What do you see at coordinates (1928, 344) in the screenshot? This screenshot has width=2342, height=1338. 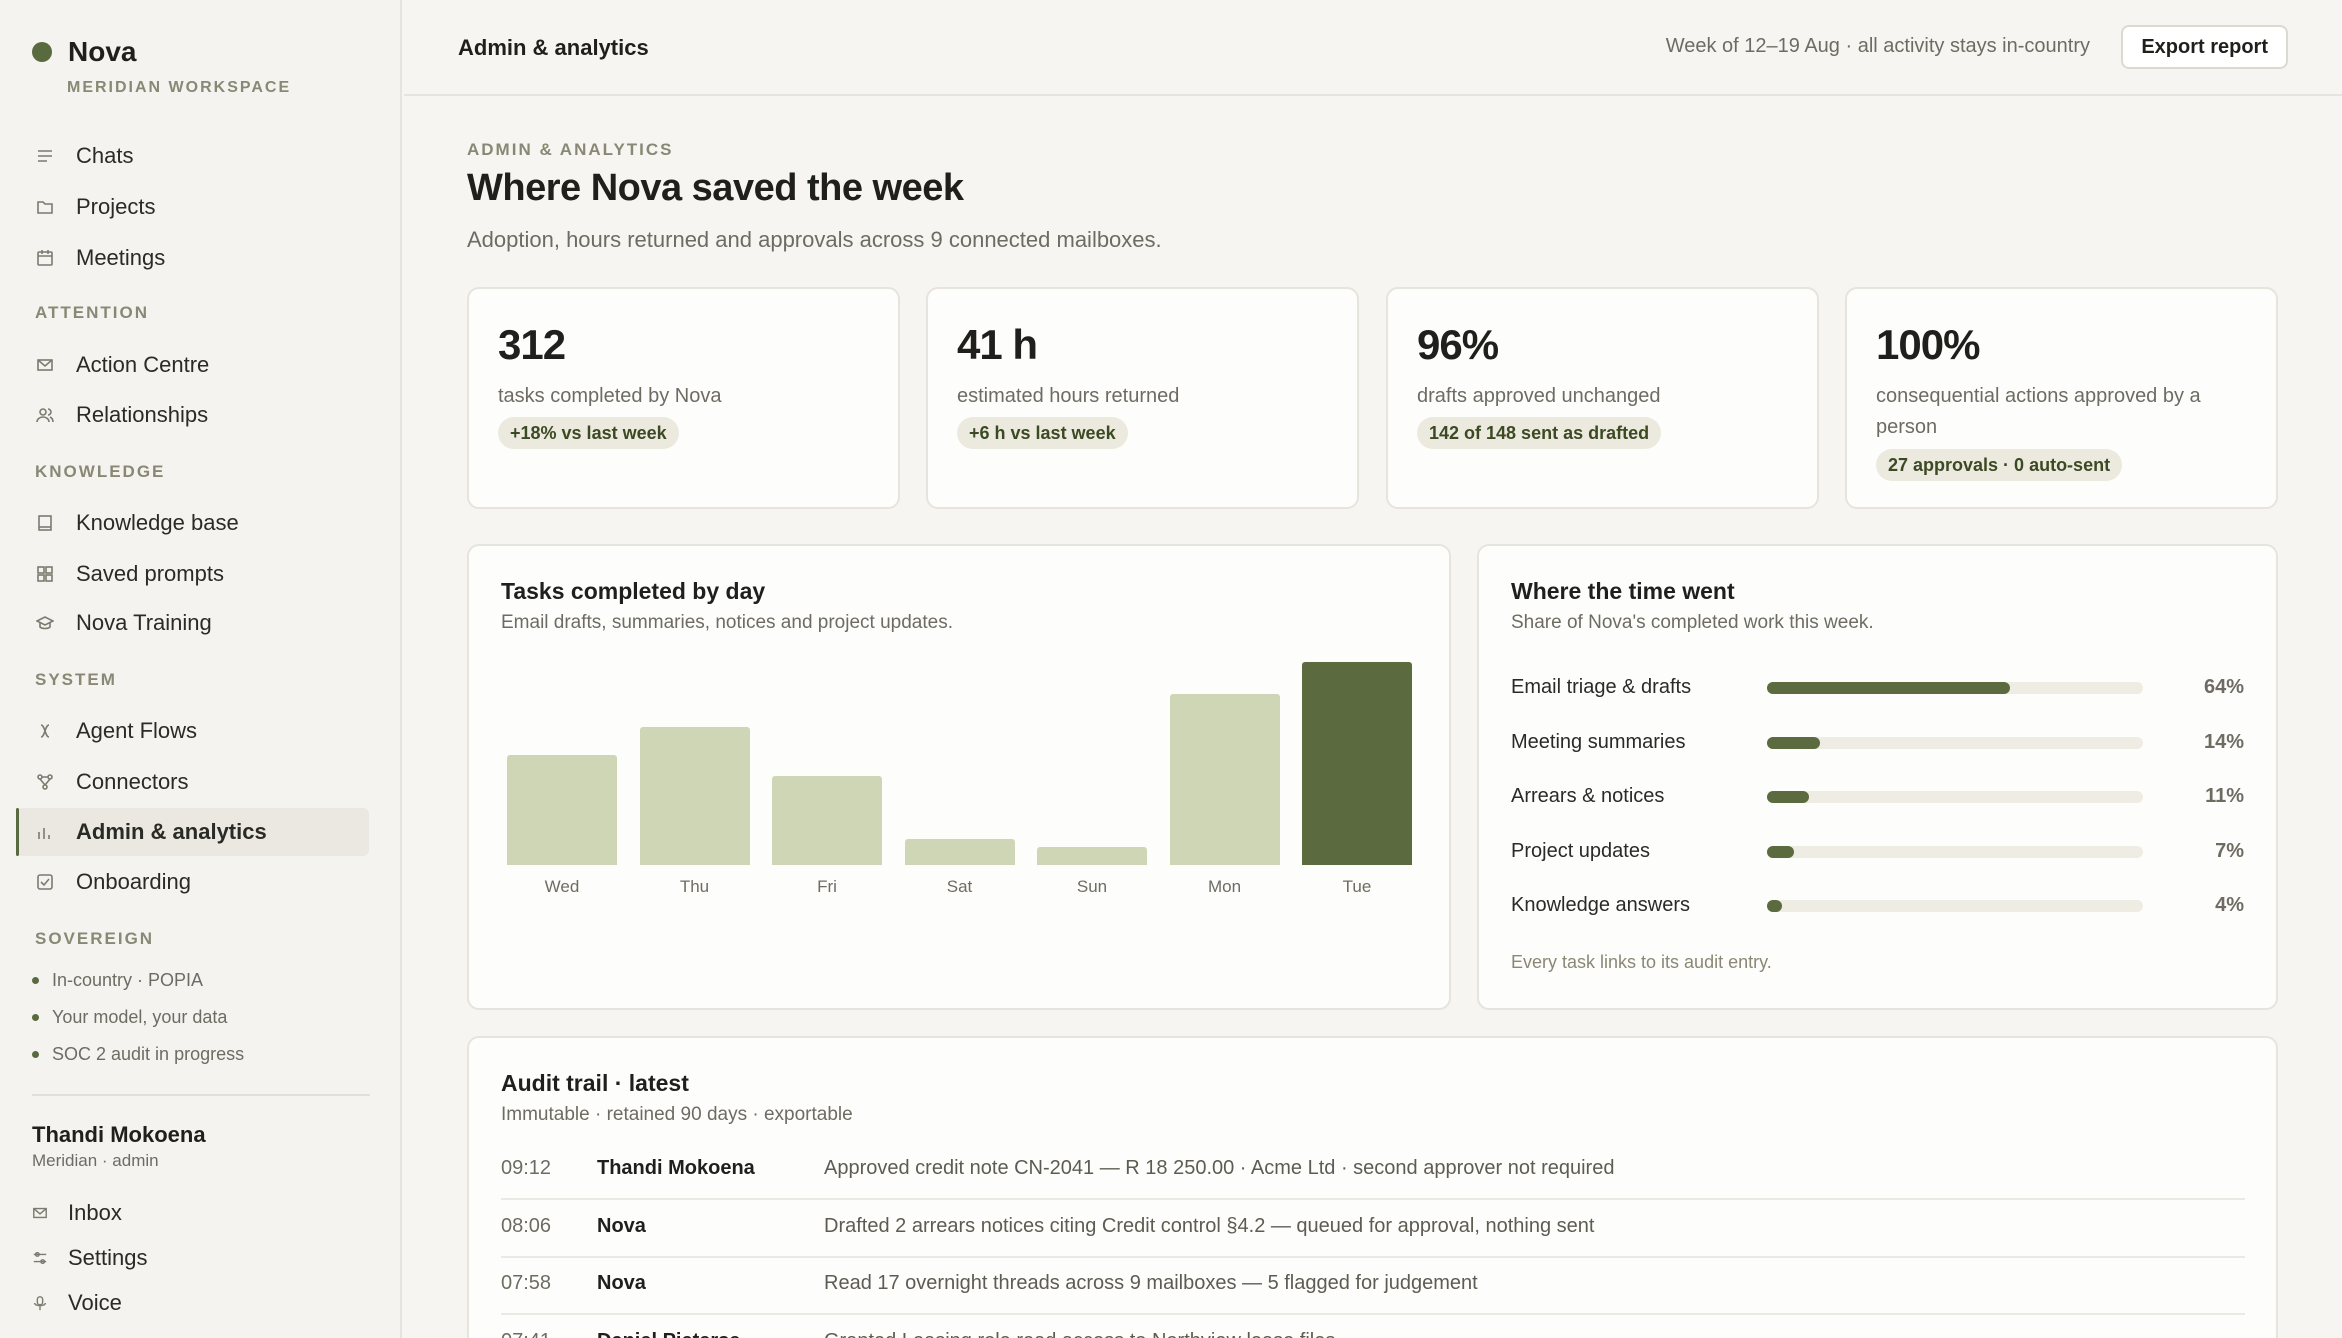 I see `kpi-value: 100%` at bounding box center [1928, 344].